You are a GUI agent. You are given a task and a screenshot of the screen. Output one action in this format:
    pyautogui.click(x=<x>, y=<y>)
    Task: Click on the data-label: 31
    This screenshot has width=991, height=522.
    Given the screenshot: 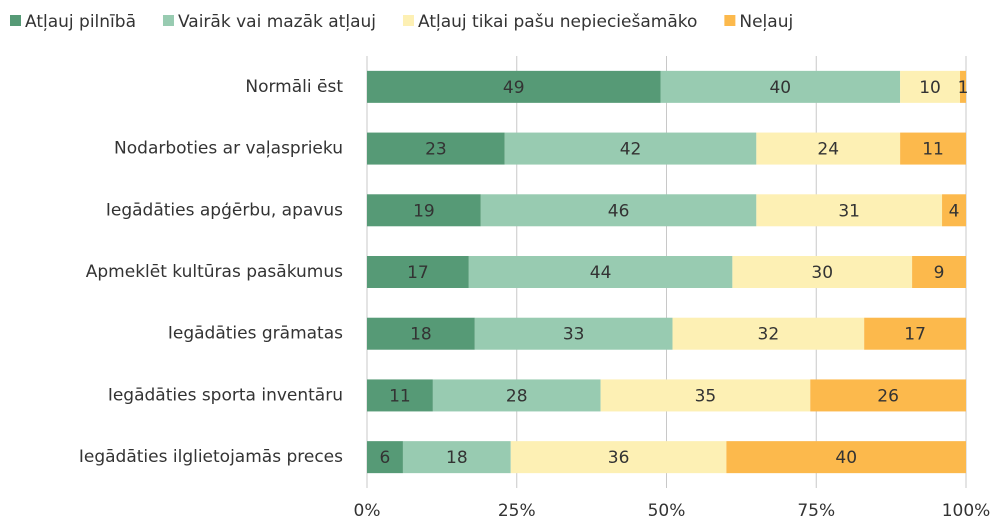 What is the action you would take?
    pyautogui.click(x=849, y=211)
    